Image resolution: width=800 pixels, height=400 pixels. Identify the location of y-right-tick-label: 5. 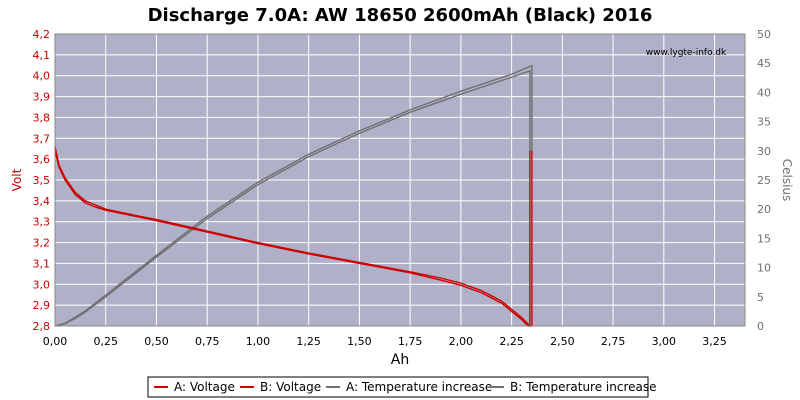
(760, 297).